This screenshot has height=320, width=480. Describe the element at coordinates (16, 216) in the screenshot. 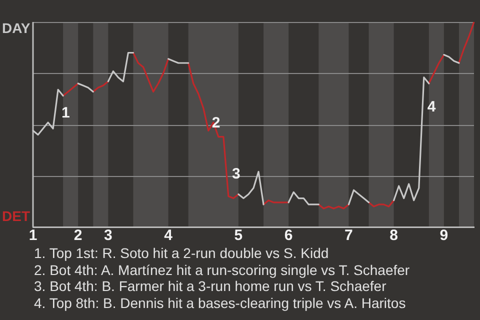

I see `text: DET` at that location.